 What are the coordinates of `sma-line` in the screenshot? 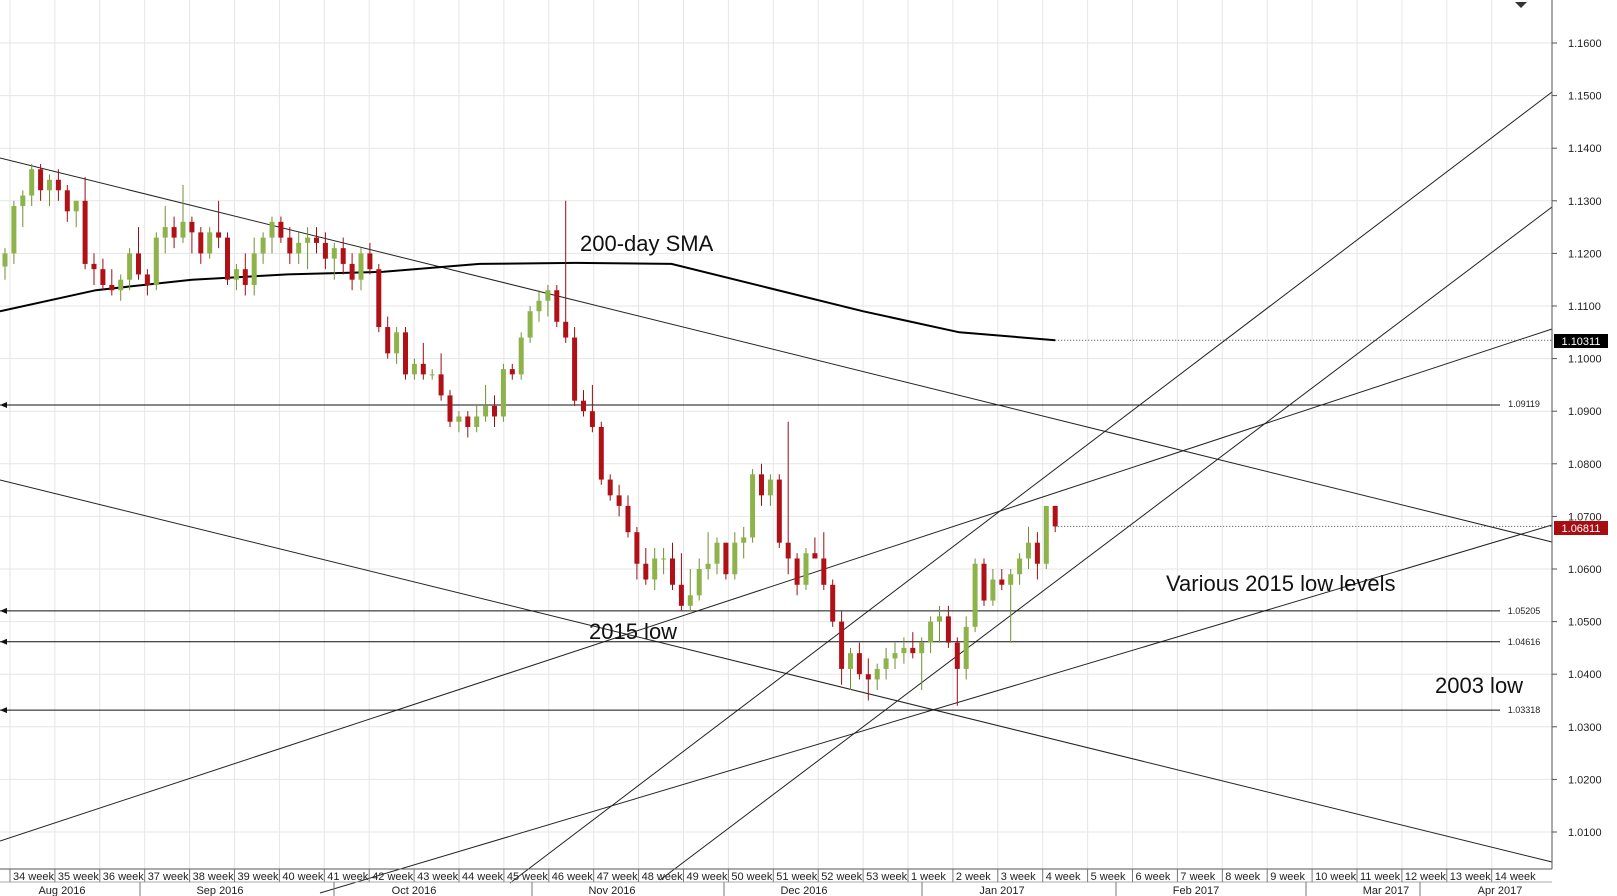 It's located at (528, 301).